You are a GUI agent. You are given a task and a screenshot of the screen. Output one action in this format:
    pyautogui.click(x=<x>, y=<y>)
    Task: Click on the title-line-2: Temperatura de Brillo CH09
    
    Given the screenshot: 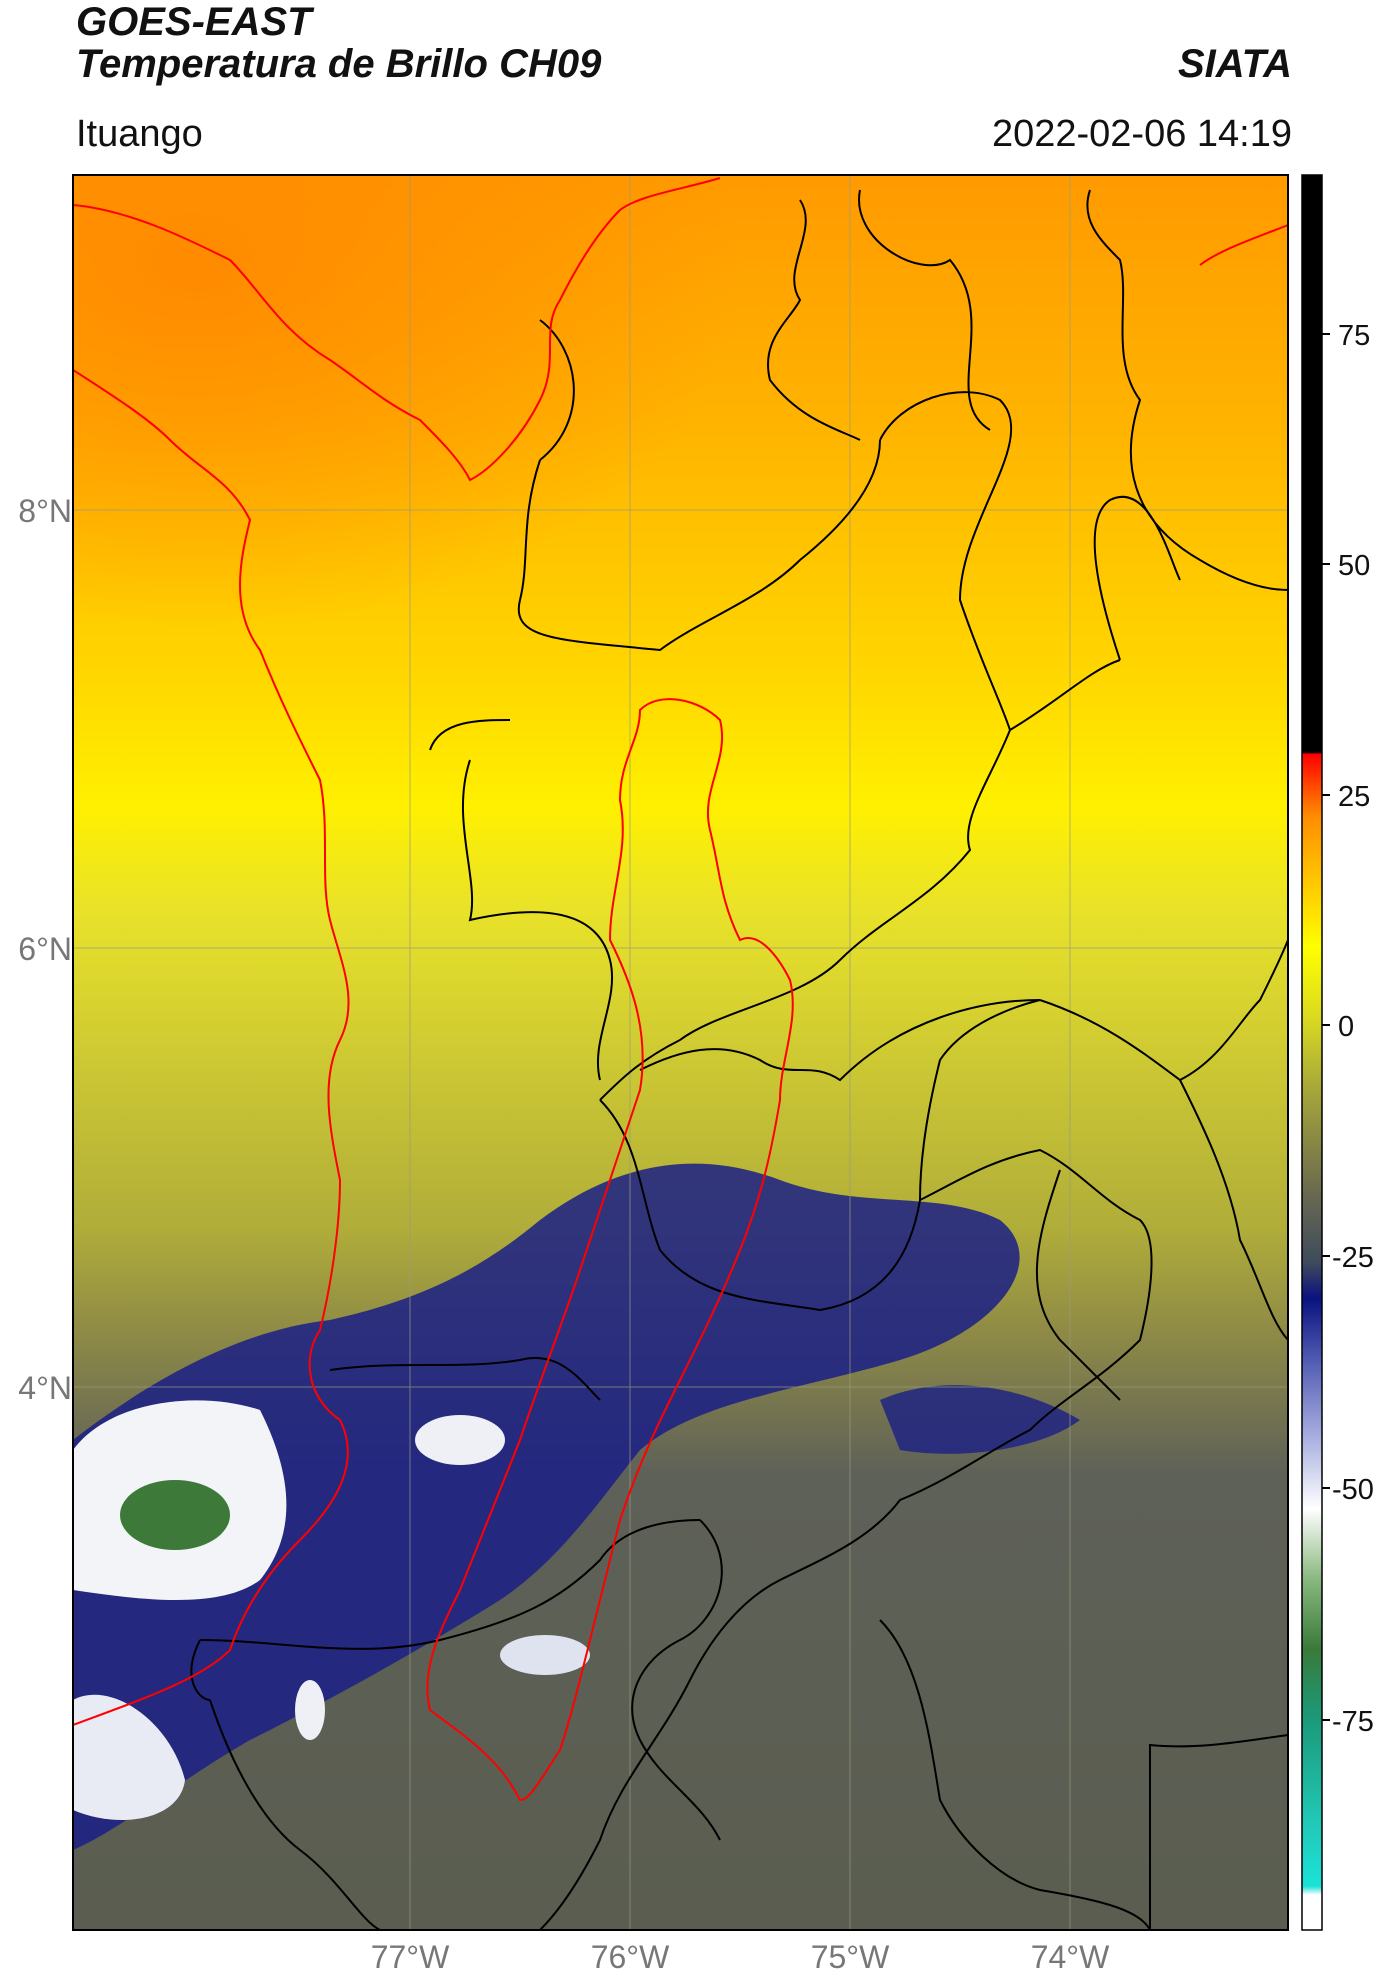 What is the action you would take?
    pyautogui.click(x=339, y=64)
    